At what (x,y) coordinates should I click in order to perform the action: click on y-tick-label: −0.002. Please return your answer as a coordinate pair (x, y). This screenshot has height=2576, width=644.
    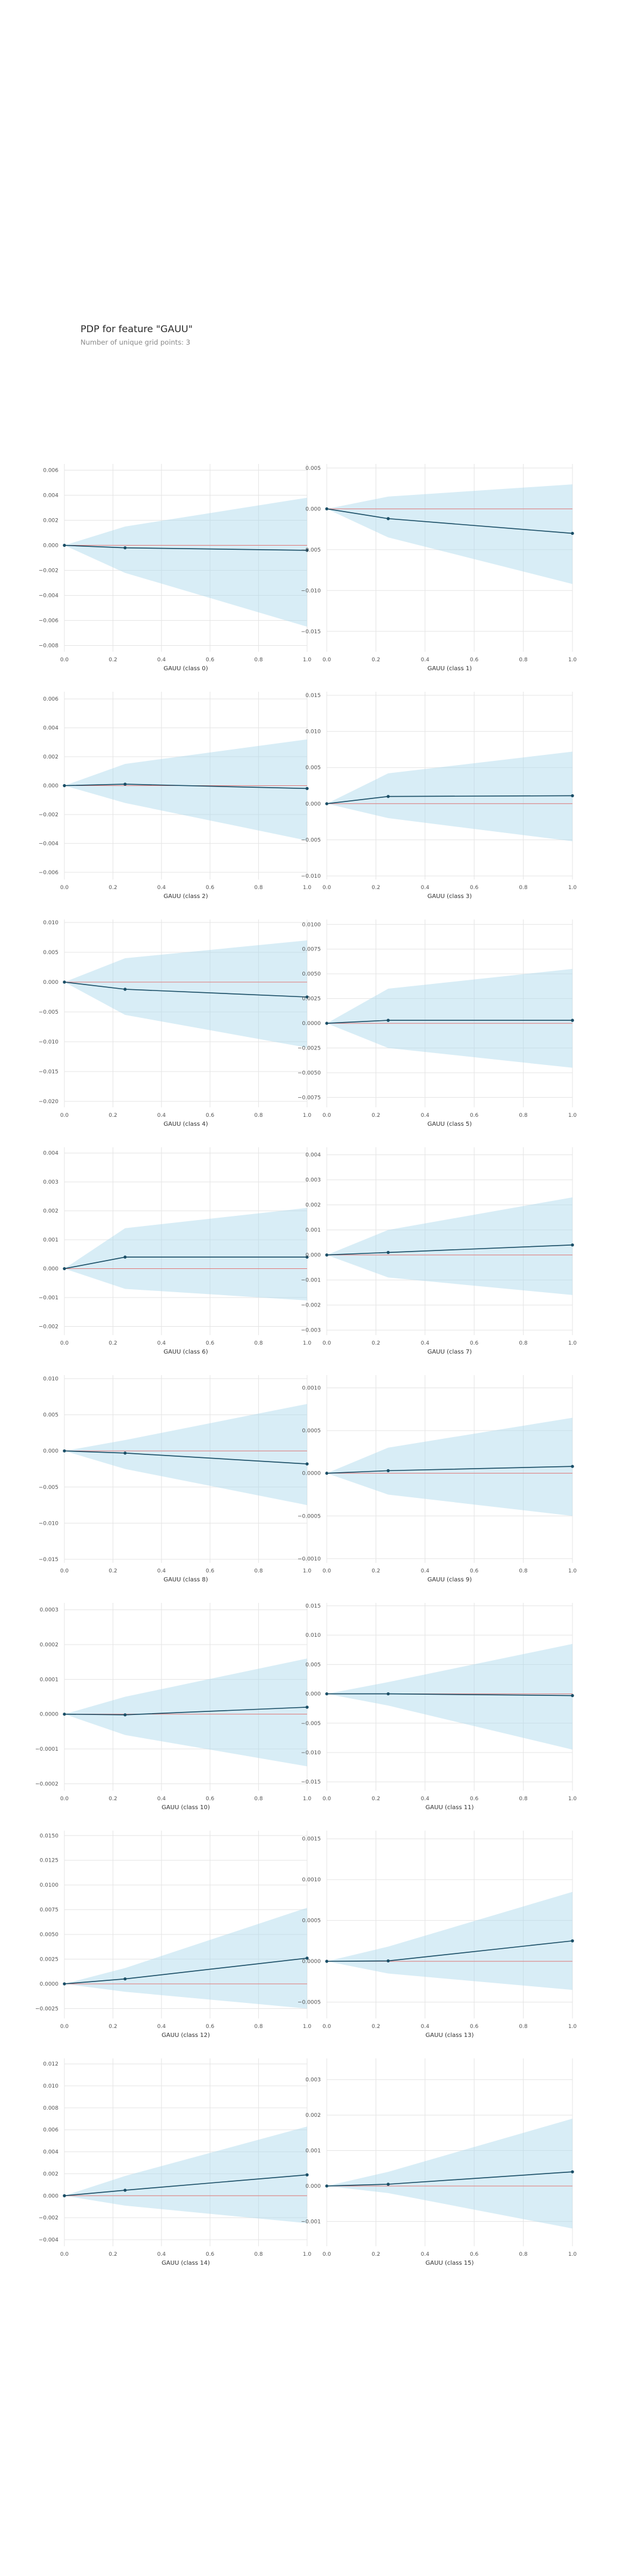
    Looking at the image, I should click on (49, 815).